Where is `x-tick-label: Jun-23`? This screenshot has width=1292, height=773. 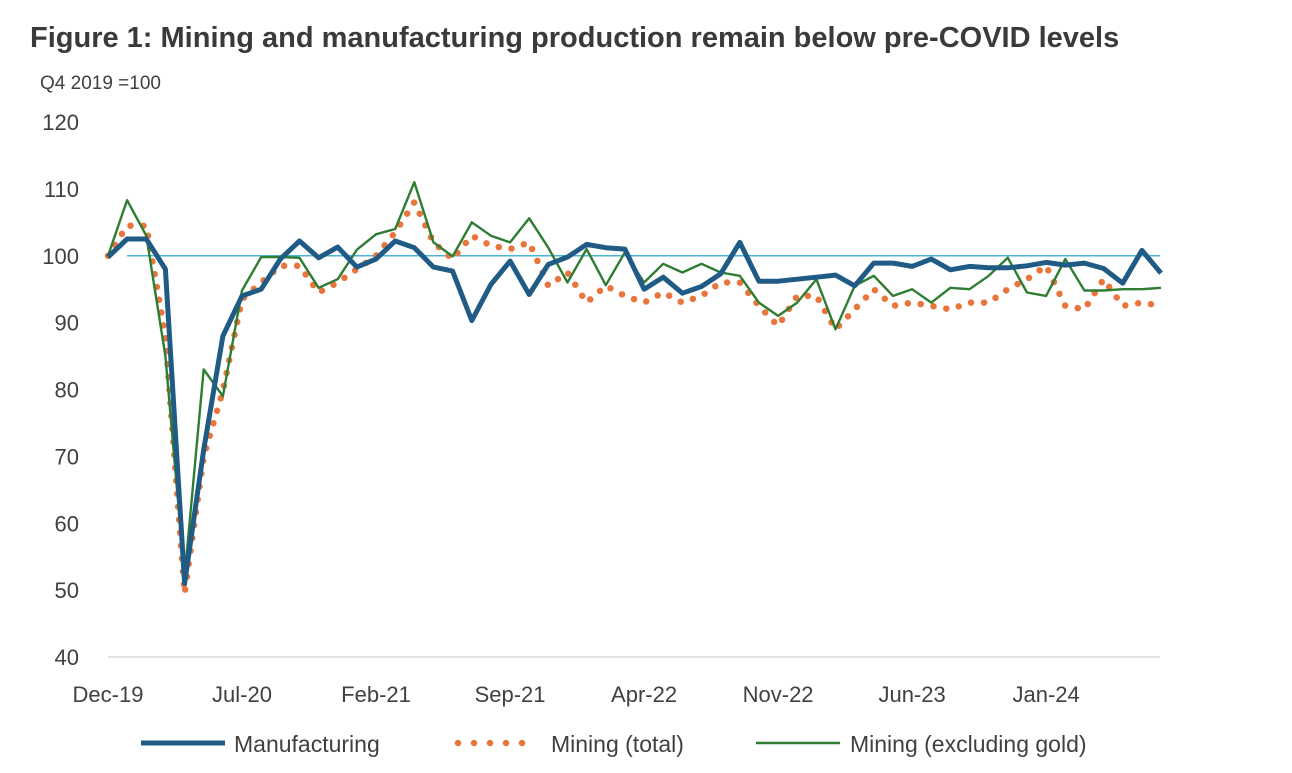
x-tick-label: Jun-23 is located at coordinates (911, 694).